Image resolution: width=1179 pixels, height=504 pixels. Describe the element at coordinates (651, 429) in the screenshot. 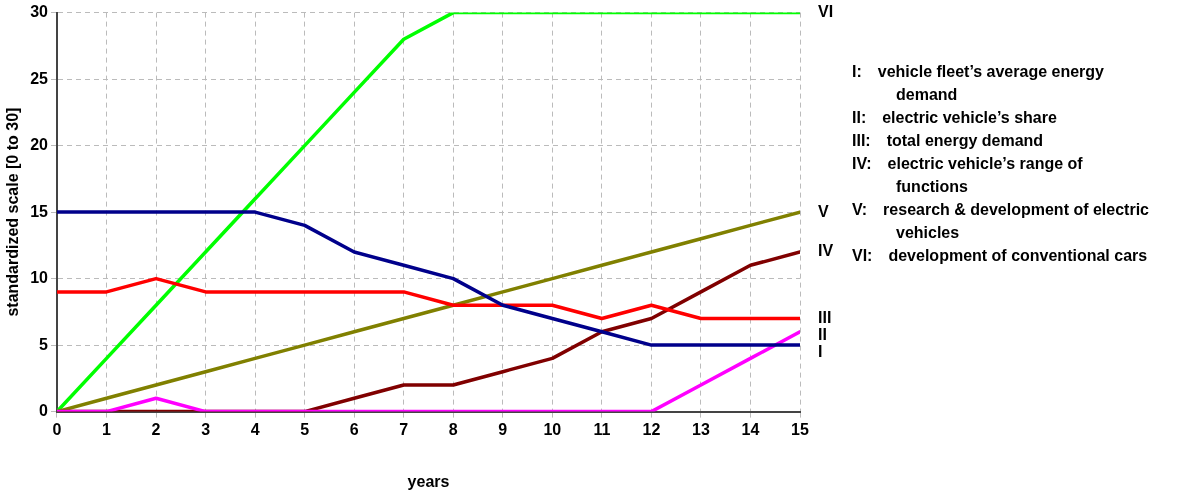

I see `x-tick-label: 12` at that location.